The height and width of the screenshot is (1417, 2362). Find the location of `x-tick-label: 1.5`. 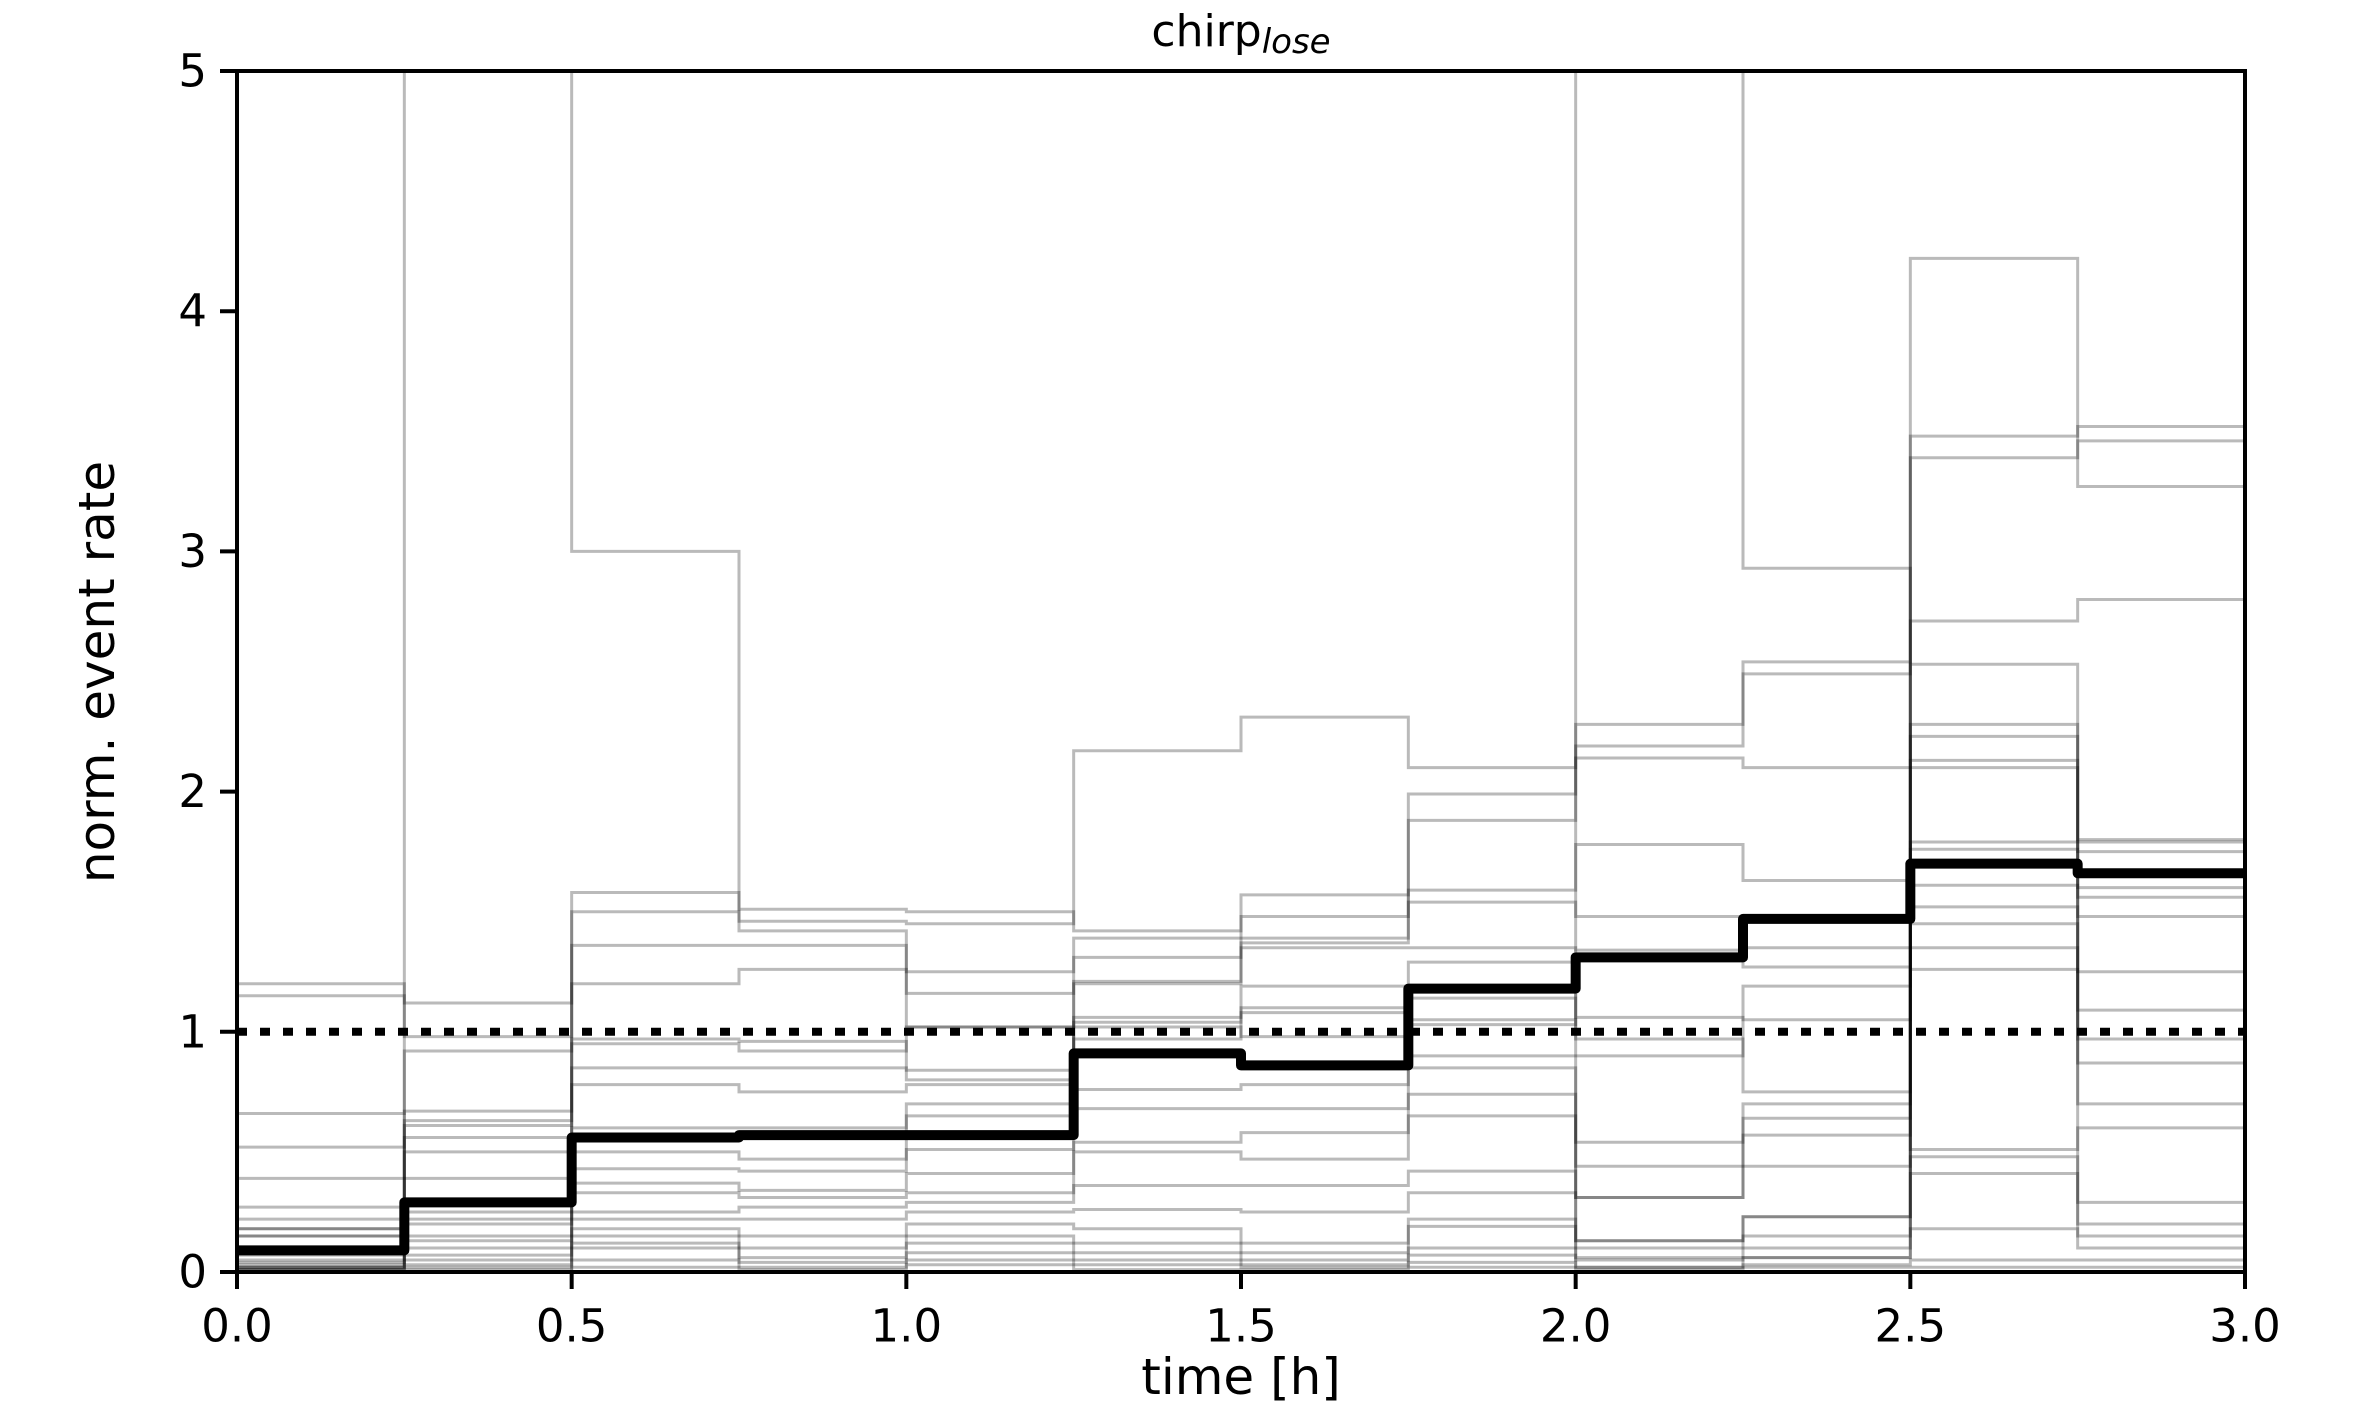

x-tick-label: 1.5 is located at coordinates (1241, 1326).